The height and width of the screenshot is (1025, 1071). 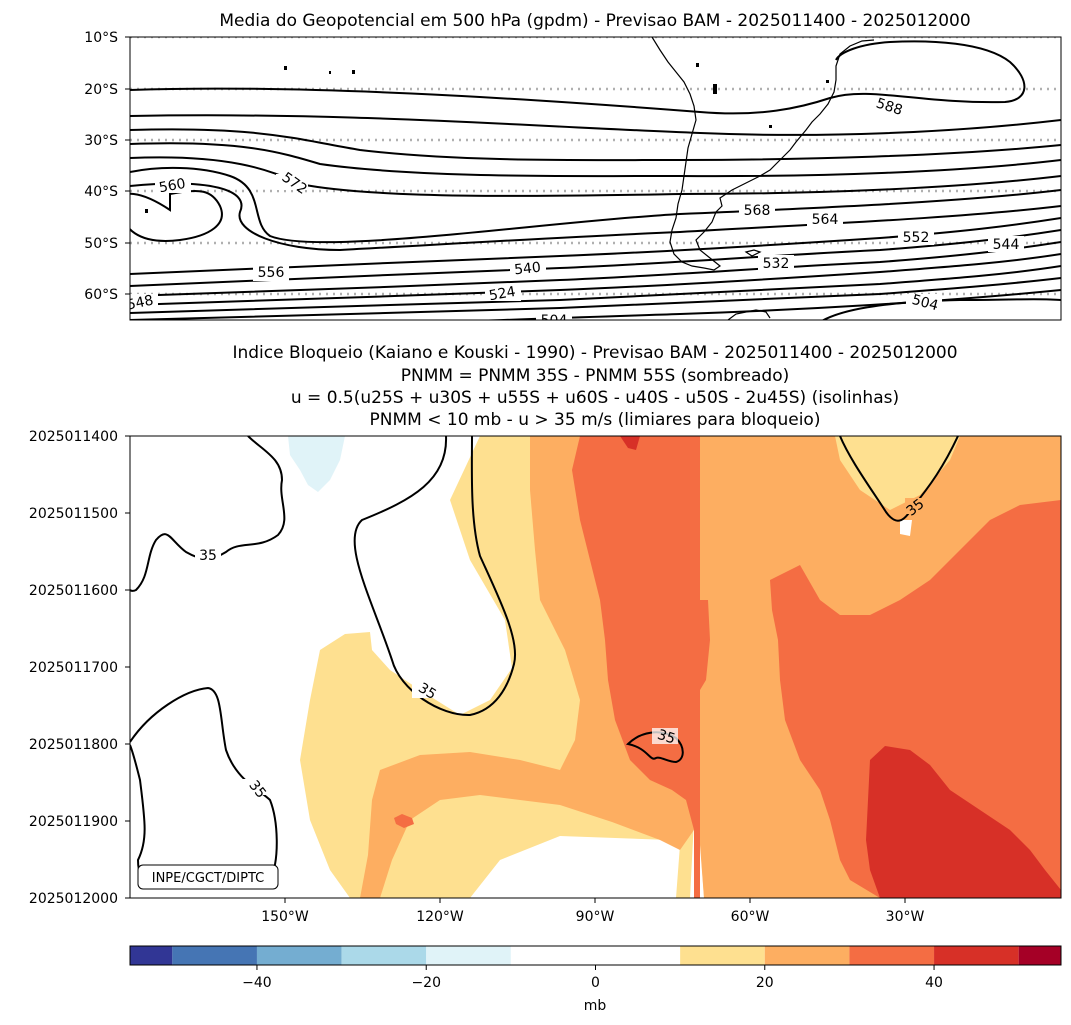 What do you see at coordinates (925, 303) in the screenshot?
I see `contour-label-504-right: 504` at bounding box center [925, 303].